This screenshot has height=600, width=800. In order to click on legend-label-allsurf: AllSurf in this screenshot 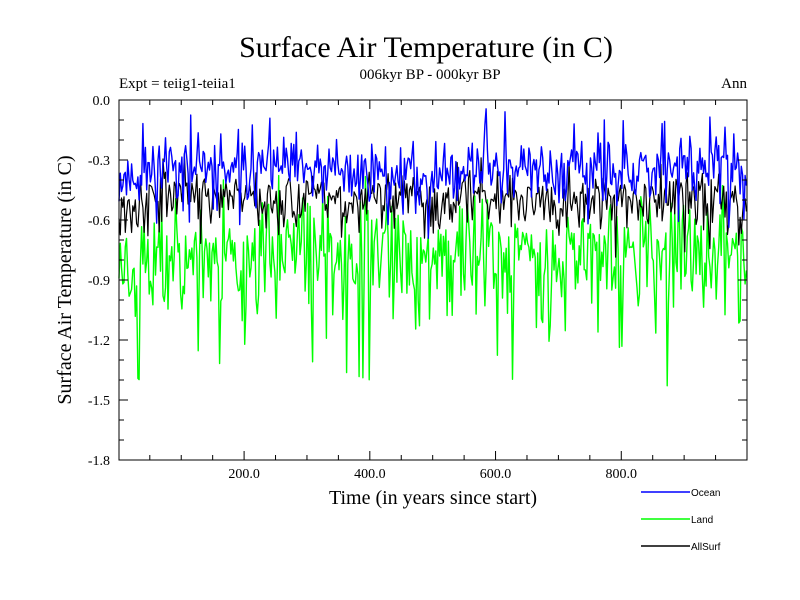, I will do `click(706, 547)`.